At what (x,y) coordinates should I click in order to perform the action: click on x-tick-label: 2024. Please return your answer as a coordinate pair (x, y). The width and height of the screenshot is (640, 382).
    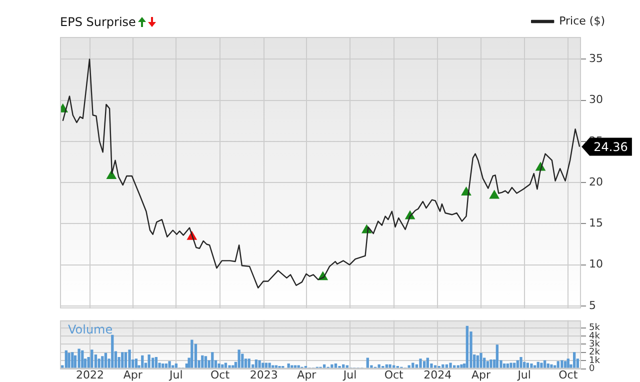
    Looking at the image, I should click on (438, 375).